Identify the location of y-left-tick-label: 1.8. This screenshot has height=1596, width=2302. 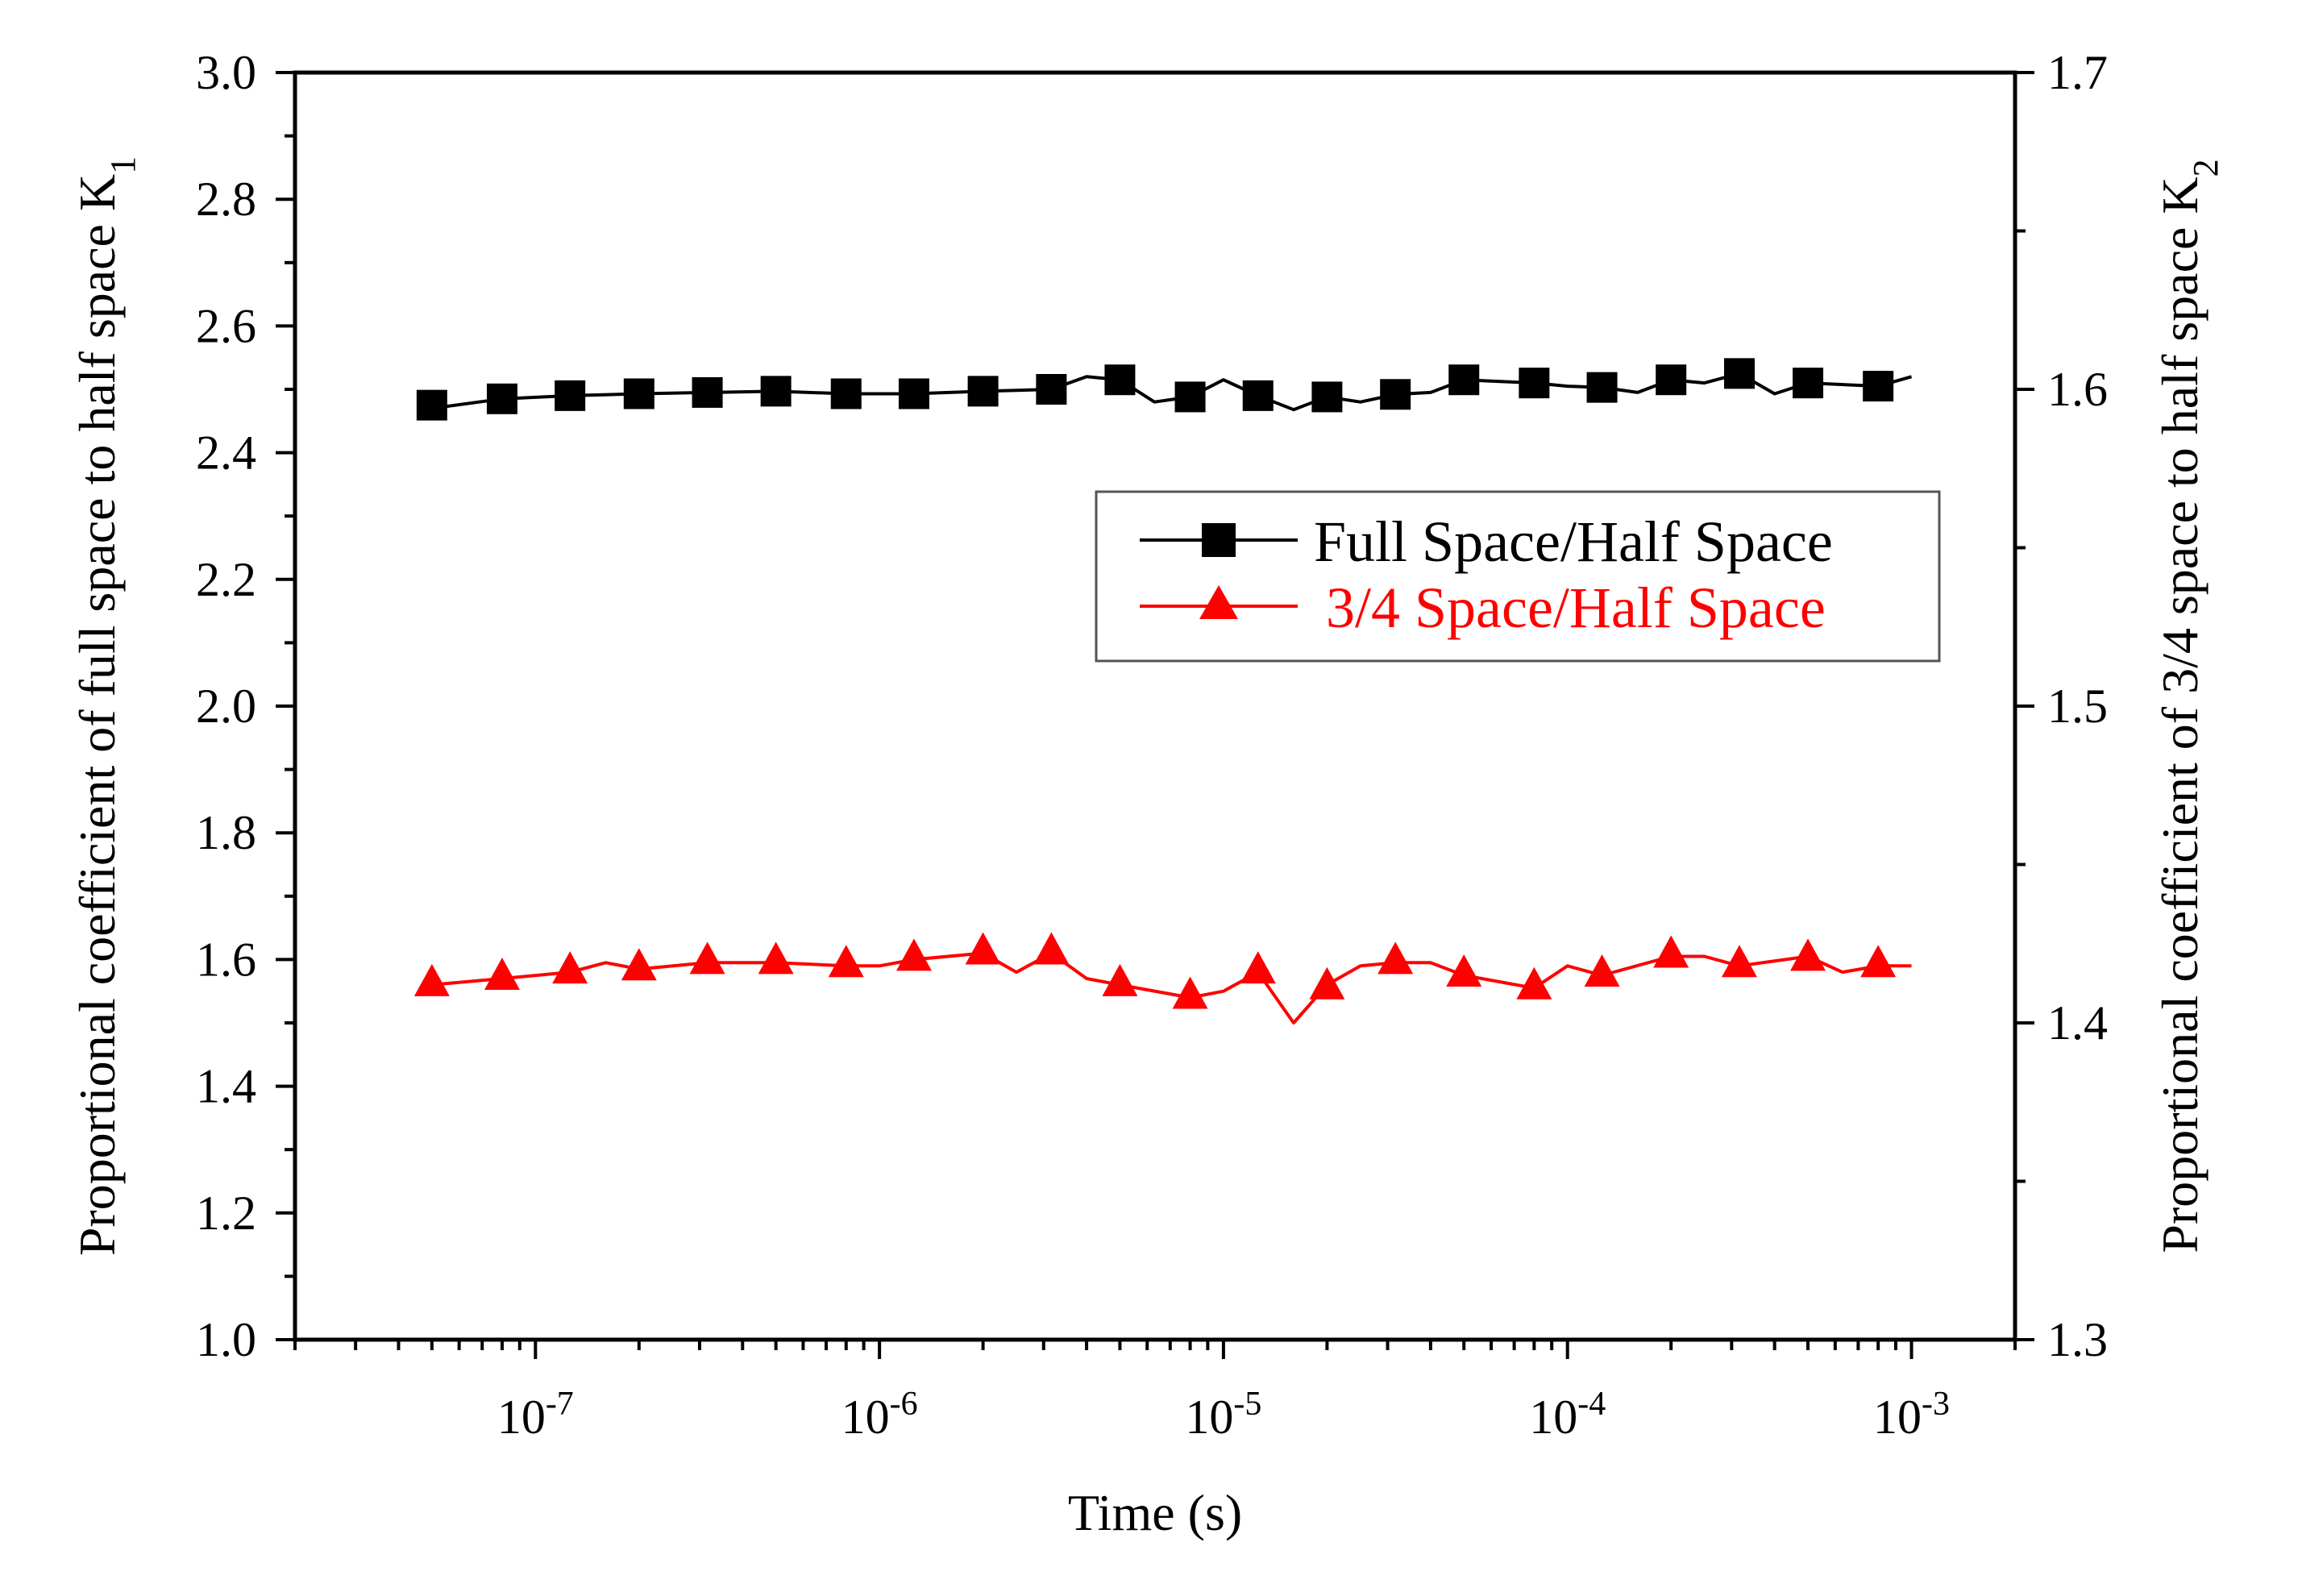
(226, 832).